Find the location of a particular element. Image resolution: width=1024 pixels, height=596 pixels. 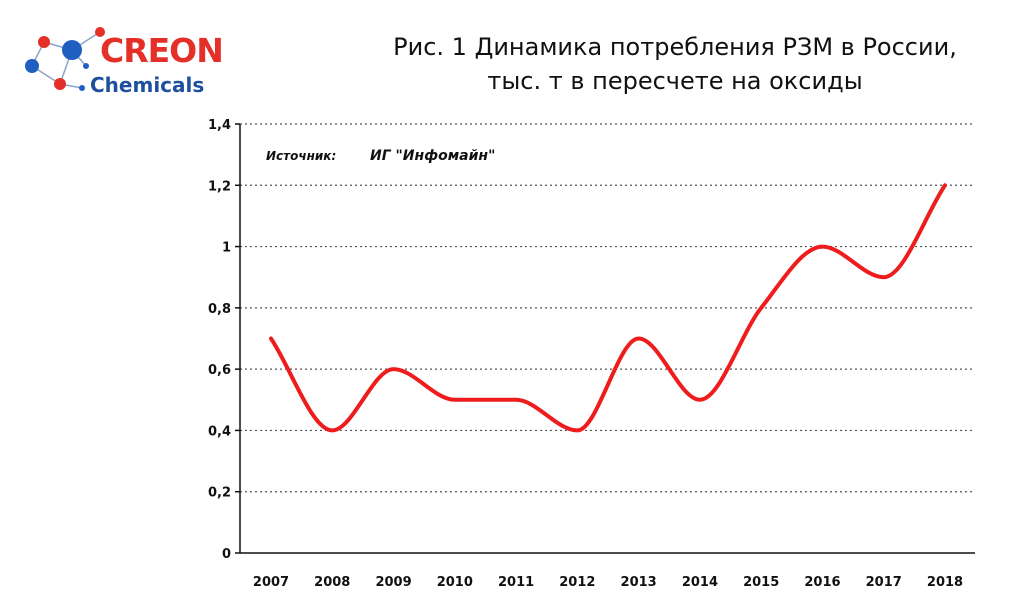

x-tick-label: 2009 is located at coordinates (393, 582).